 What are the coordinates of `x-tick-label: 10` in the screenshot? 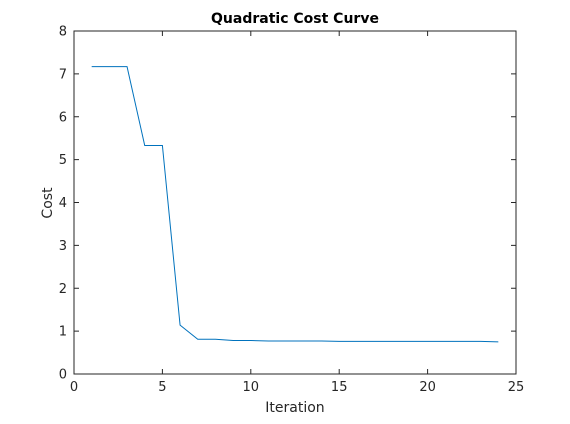 It's located at (251, 387).